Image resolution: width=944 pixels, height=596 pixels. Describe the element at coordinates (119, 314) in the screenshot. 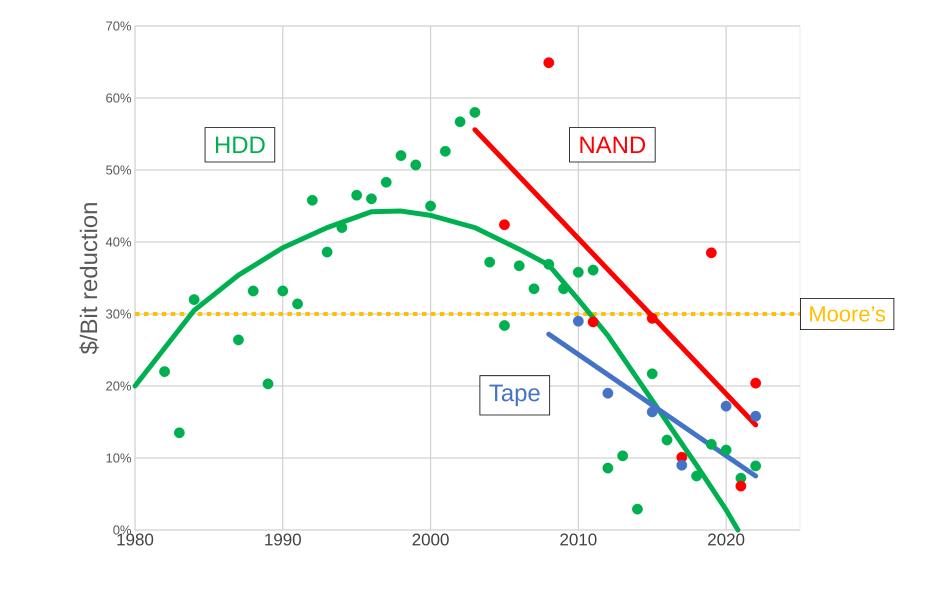

I see `y-tick-label: 30%` at that location.